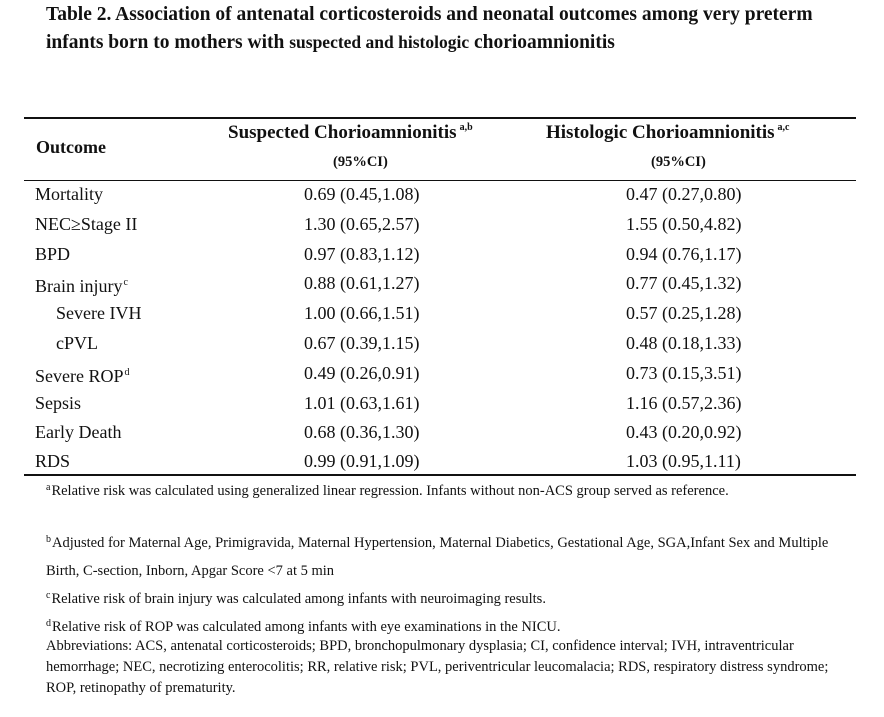 This screenshot has width=884, height=717. What do you see at coordinates (127, 372) in the screenshot?
I see `row-label-sup: d` at bounding box center [127, 372].